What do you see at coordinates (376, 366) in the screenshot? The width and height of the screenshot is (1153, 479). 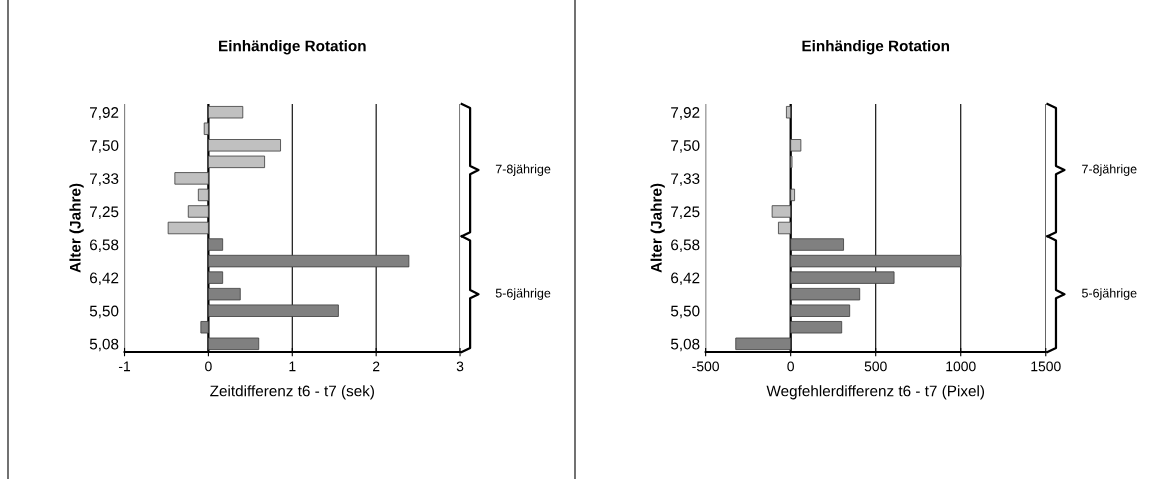 I see `x-tick-label: 2` at bounding box center [376, 366].